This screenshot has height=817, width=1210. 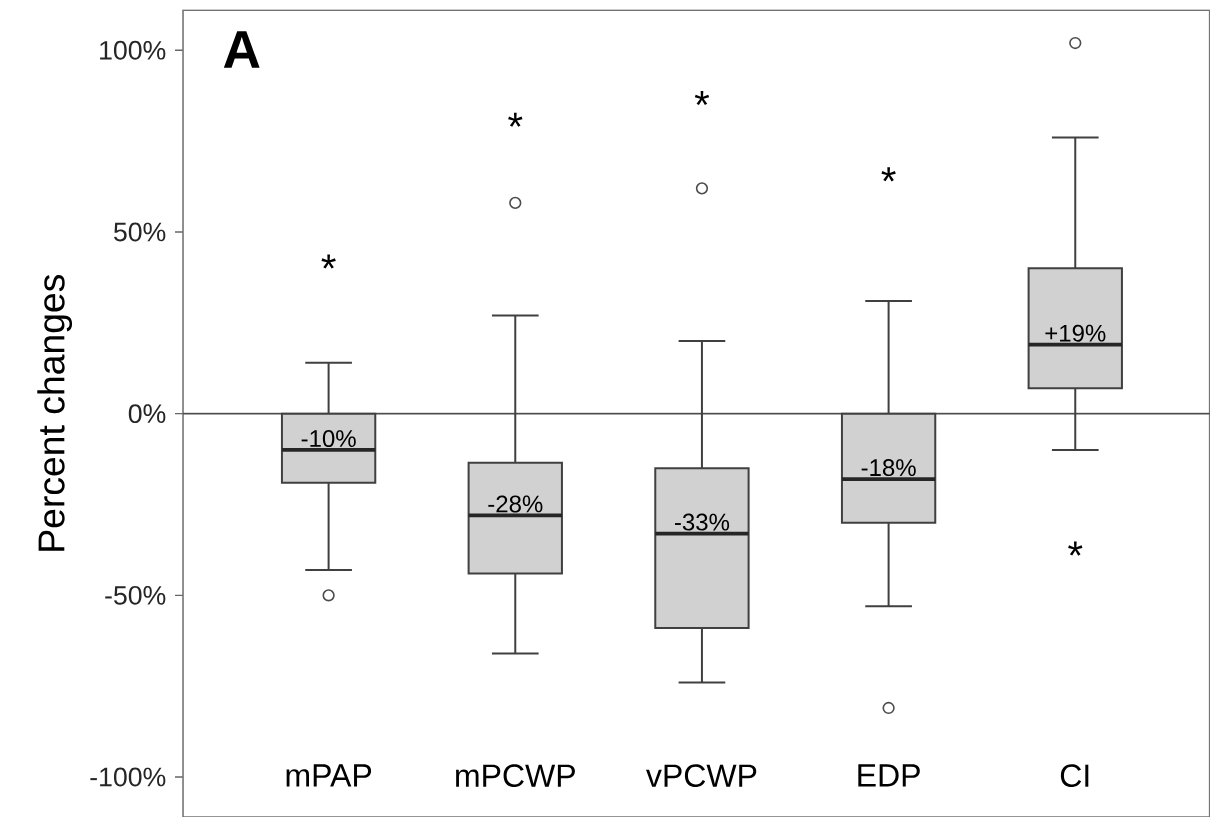 I want to click on x-tick-label: mPAP, so click(x=329, y=775).